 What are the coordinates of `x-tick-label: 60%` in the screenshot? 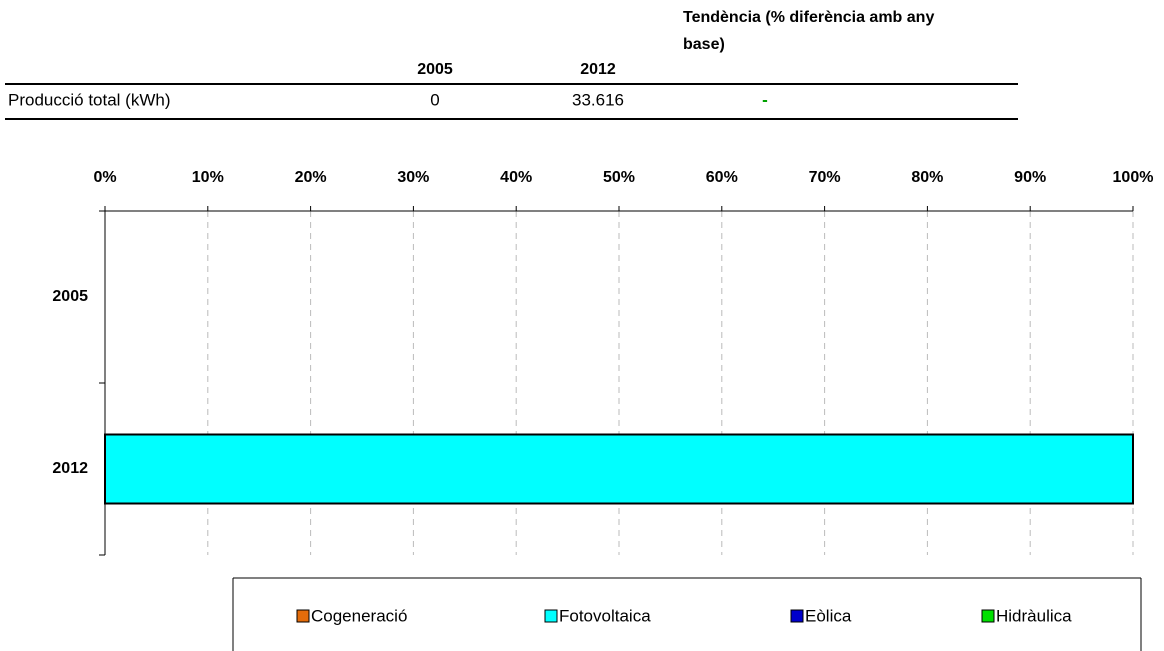 It's located at (722, 177).